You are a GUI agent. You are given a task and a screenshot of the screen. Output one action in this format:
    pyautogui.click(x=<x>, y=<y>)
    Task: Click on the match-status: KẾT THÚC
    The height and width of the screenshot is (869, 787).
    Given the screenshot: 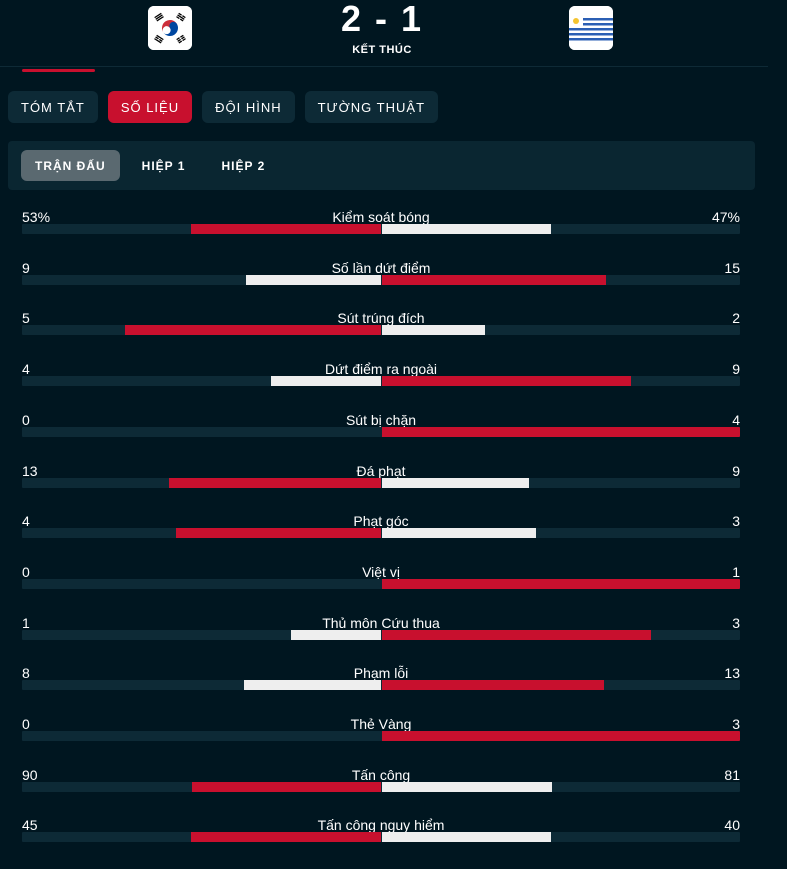 What is the action you would take?
    pyautogui.click(x=382, y=50)
    